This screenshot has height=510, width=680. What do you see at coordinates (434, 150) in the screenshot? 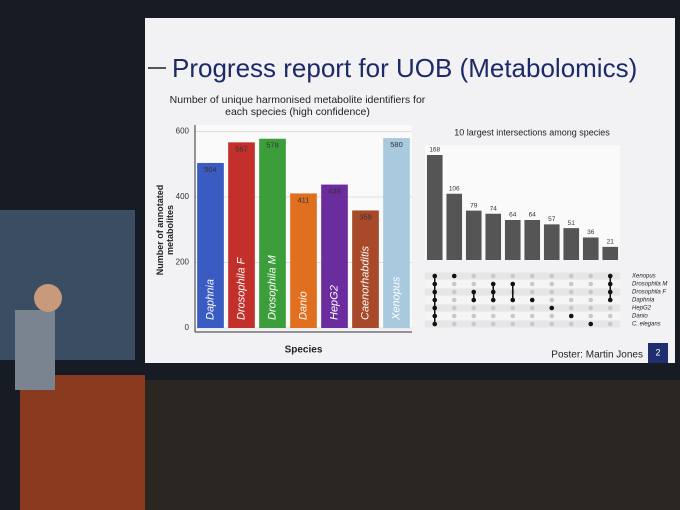
I see `value-label: 168` at bounding box center [434, 150].